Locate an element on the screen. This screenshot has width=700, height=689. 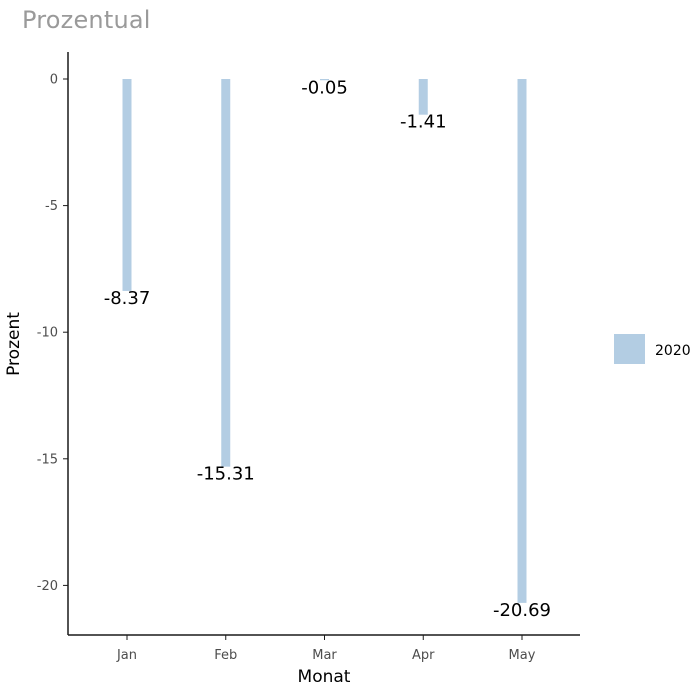
data-label: -8.37 is located at coordinates (127, 298).